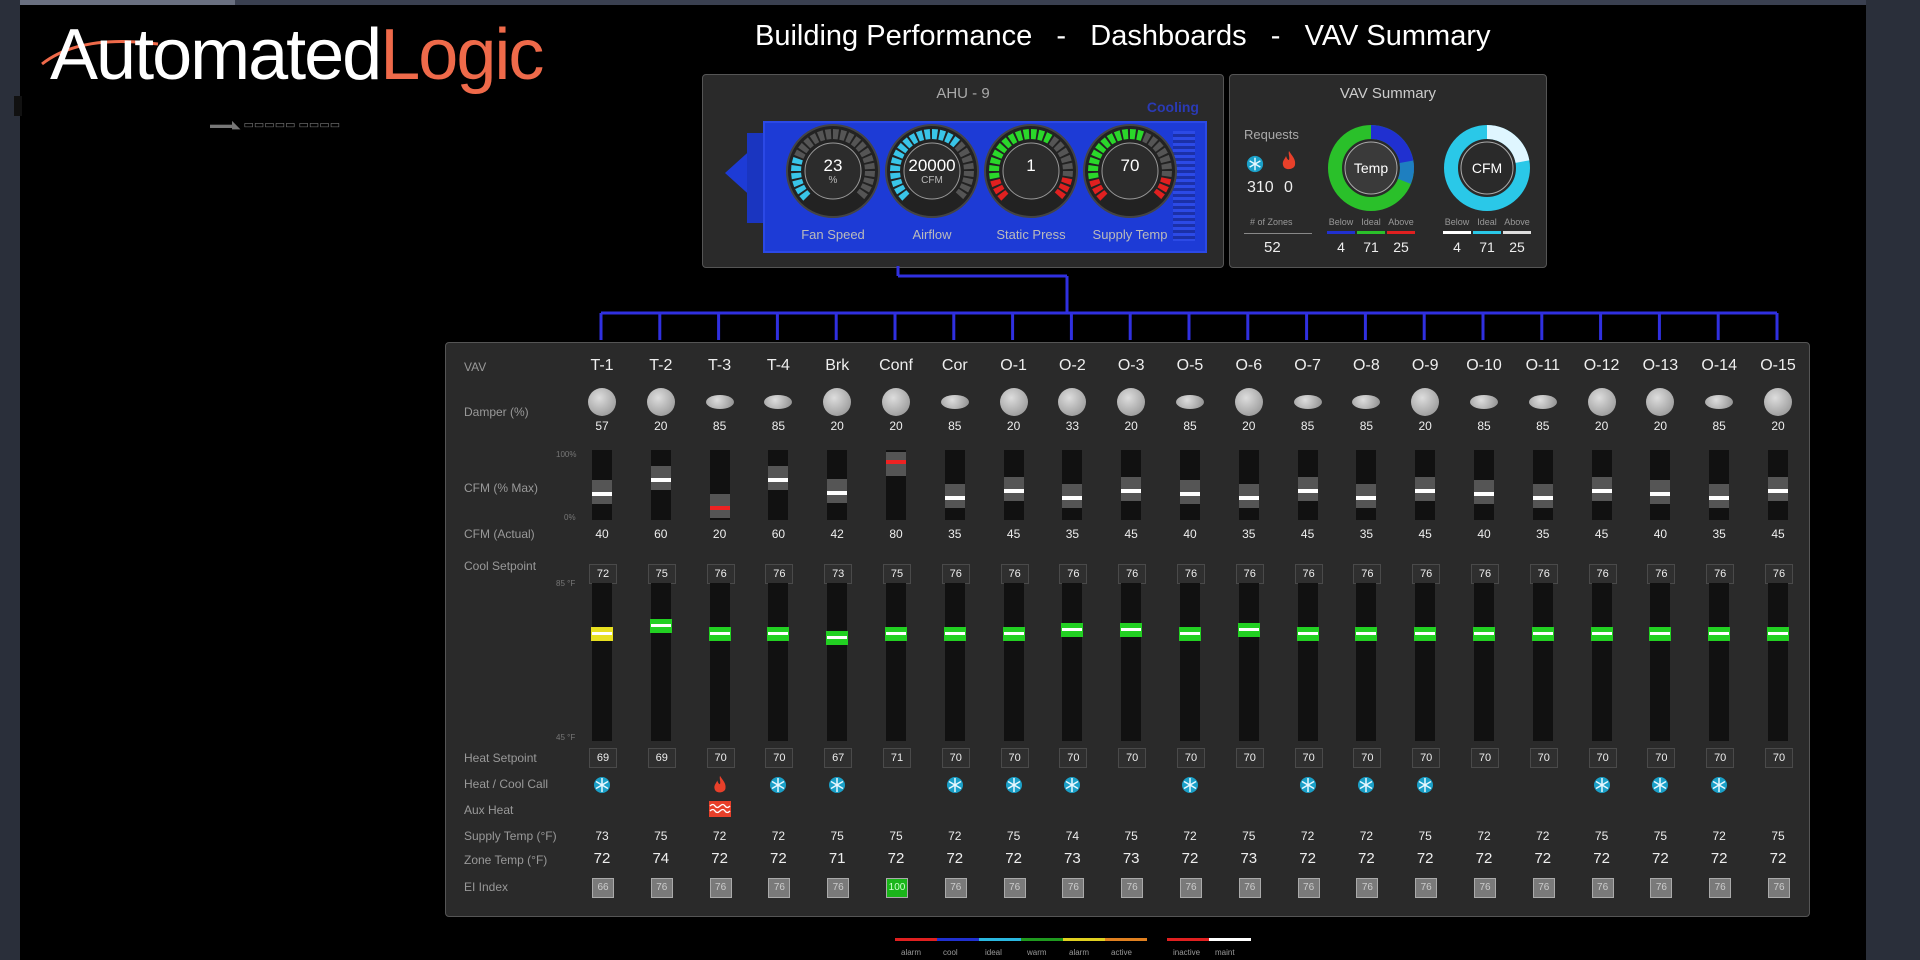 The image size is (1920, 960). I want to click on vav-name: O-8, so click(1366, 365).